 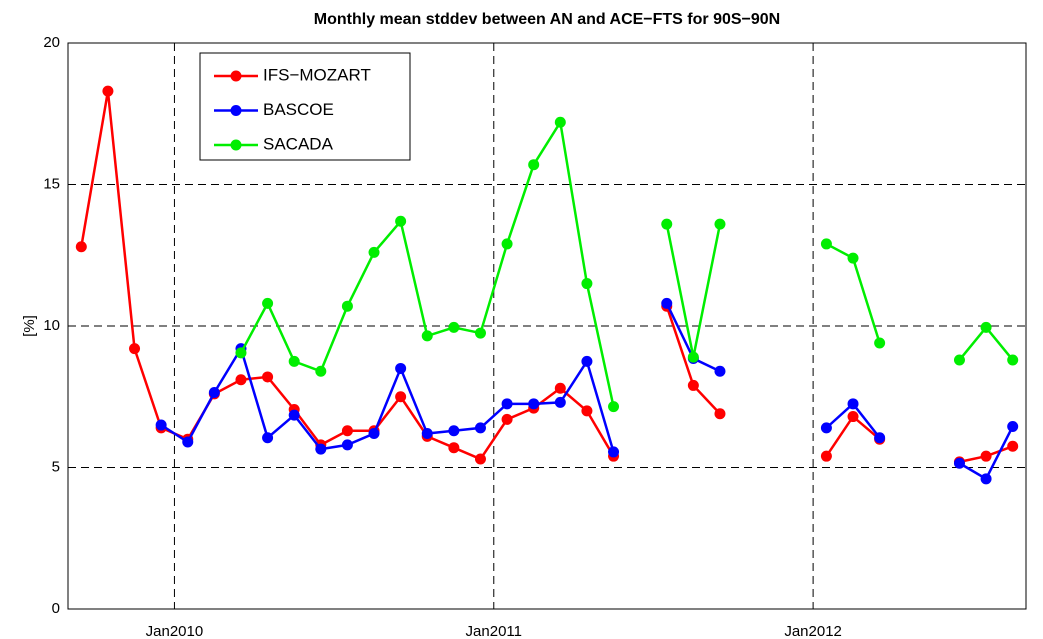 I want to click on y-axis-label: [%], so click(x=29, y=326).